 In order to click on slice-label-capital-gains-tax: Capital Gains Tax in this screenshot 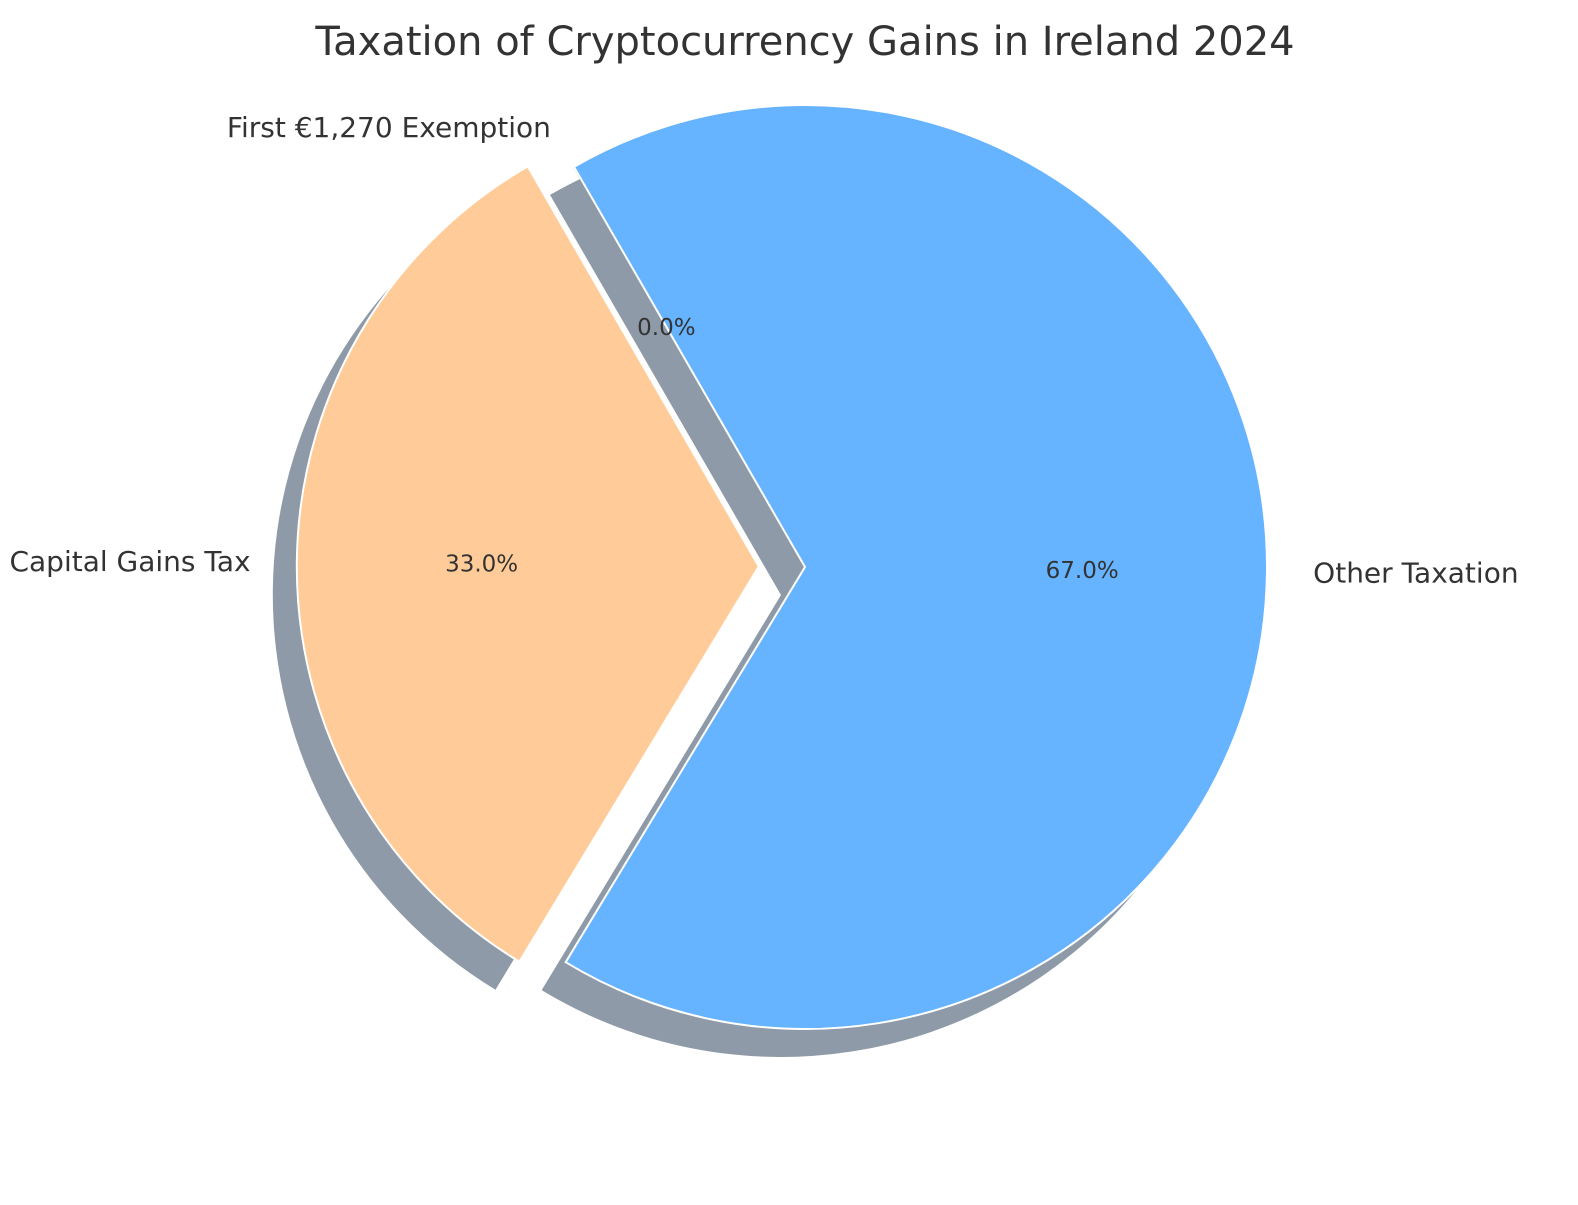, I will do `click(129, 561)`.